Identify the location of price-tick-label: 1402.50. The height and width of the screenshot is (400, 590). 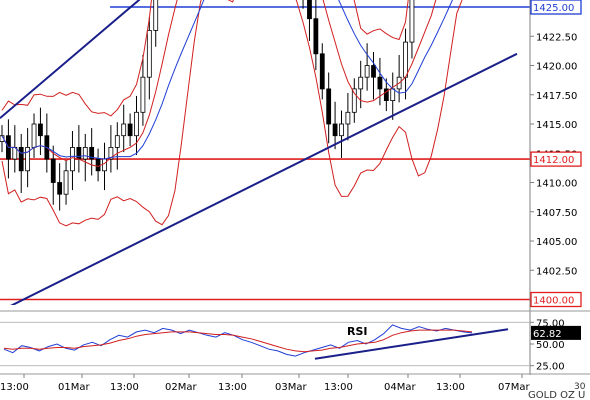
(556, 271).